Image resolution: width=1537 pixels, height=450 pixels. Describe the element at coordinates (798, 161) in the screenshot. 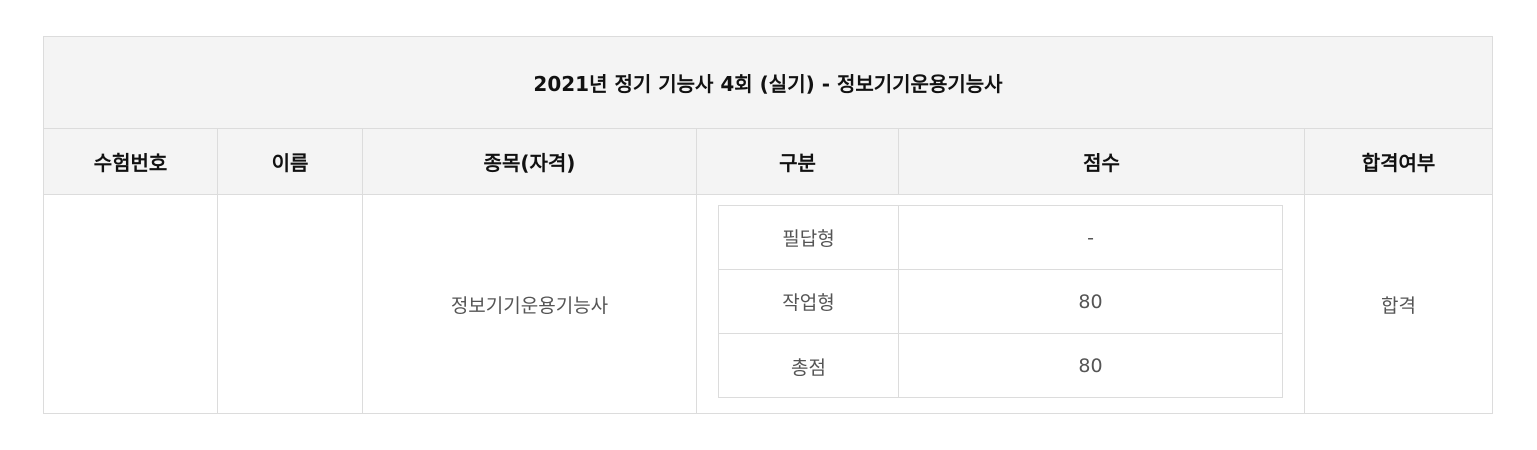

I see `header-category: 구분` at that location.